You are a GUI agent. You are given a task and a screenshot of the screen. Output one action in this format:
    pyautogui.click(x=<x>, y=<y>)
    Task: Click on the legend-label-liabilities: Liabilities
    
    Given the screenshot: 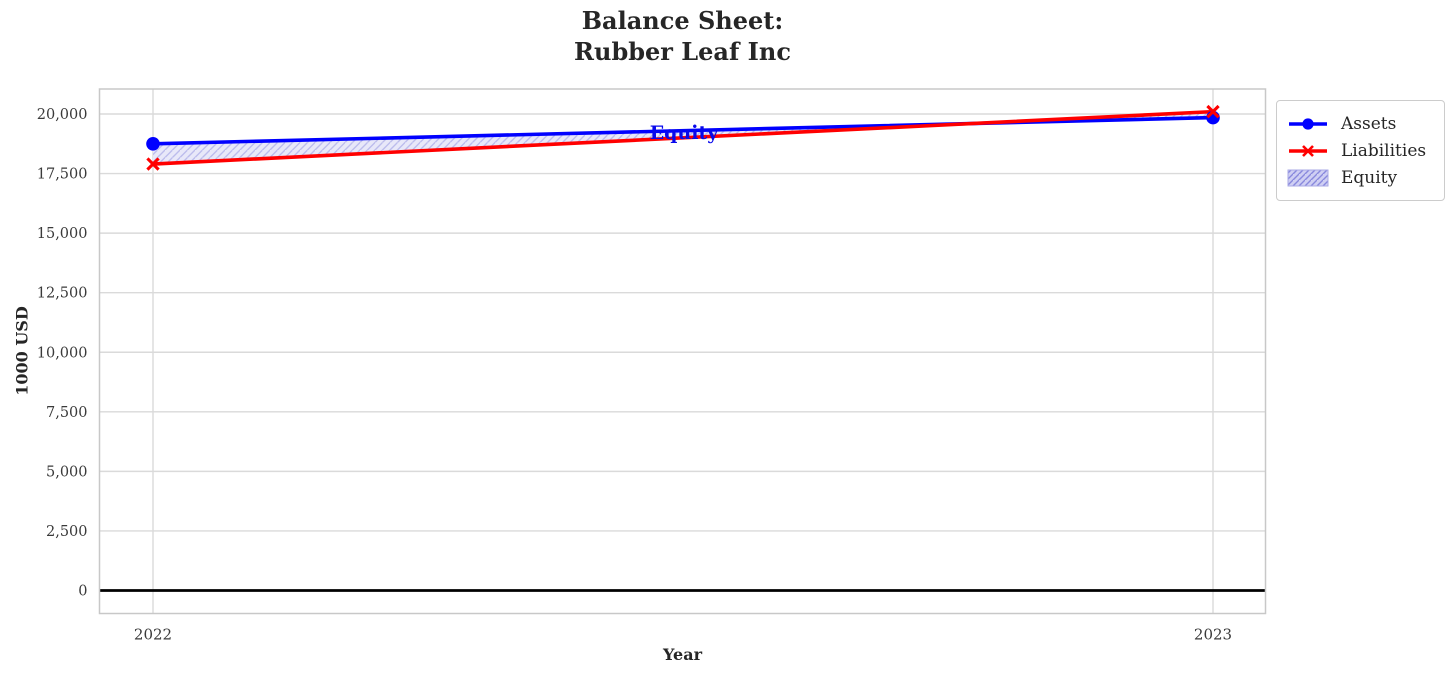 What is the action you would take?
    pyautogui.click(x=1384, y=150)
    